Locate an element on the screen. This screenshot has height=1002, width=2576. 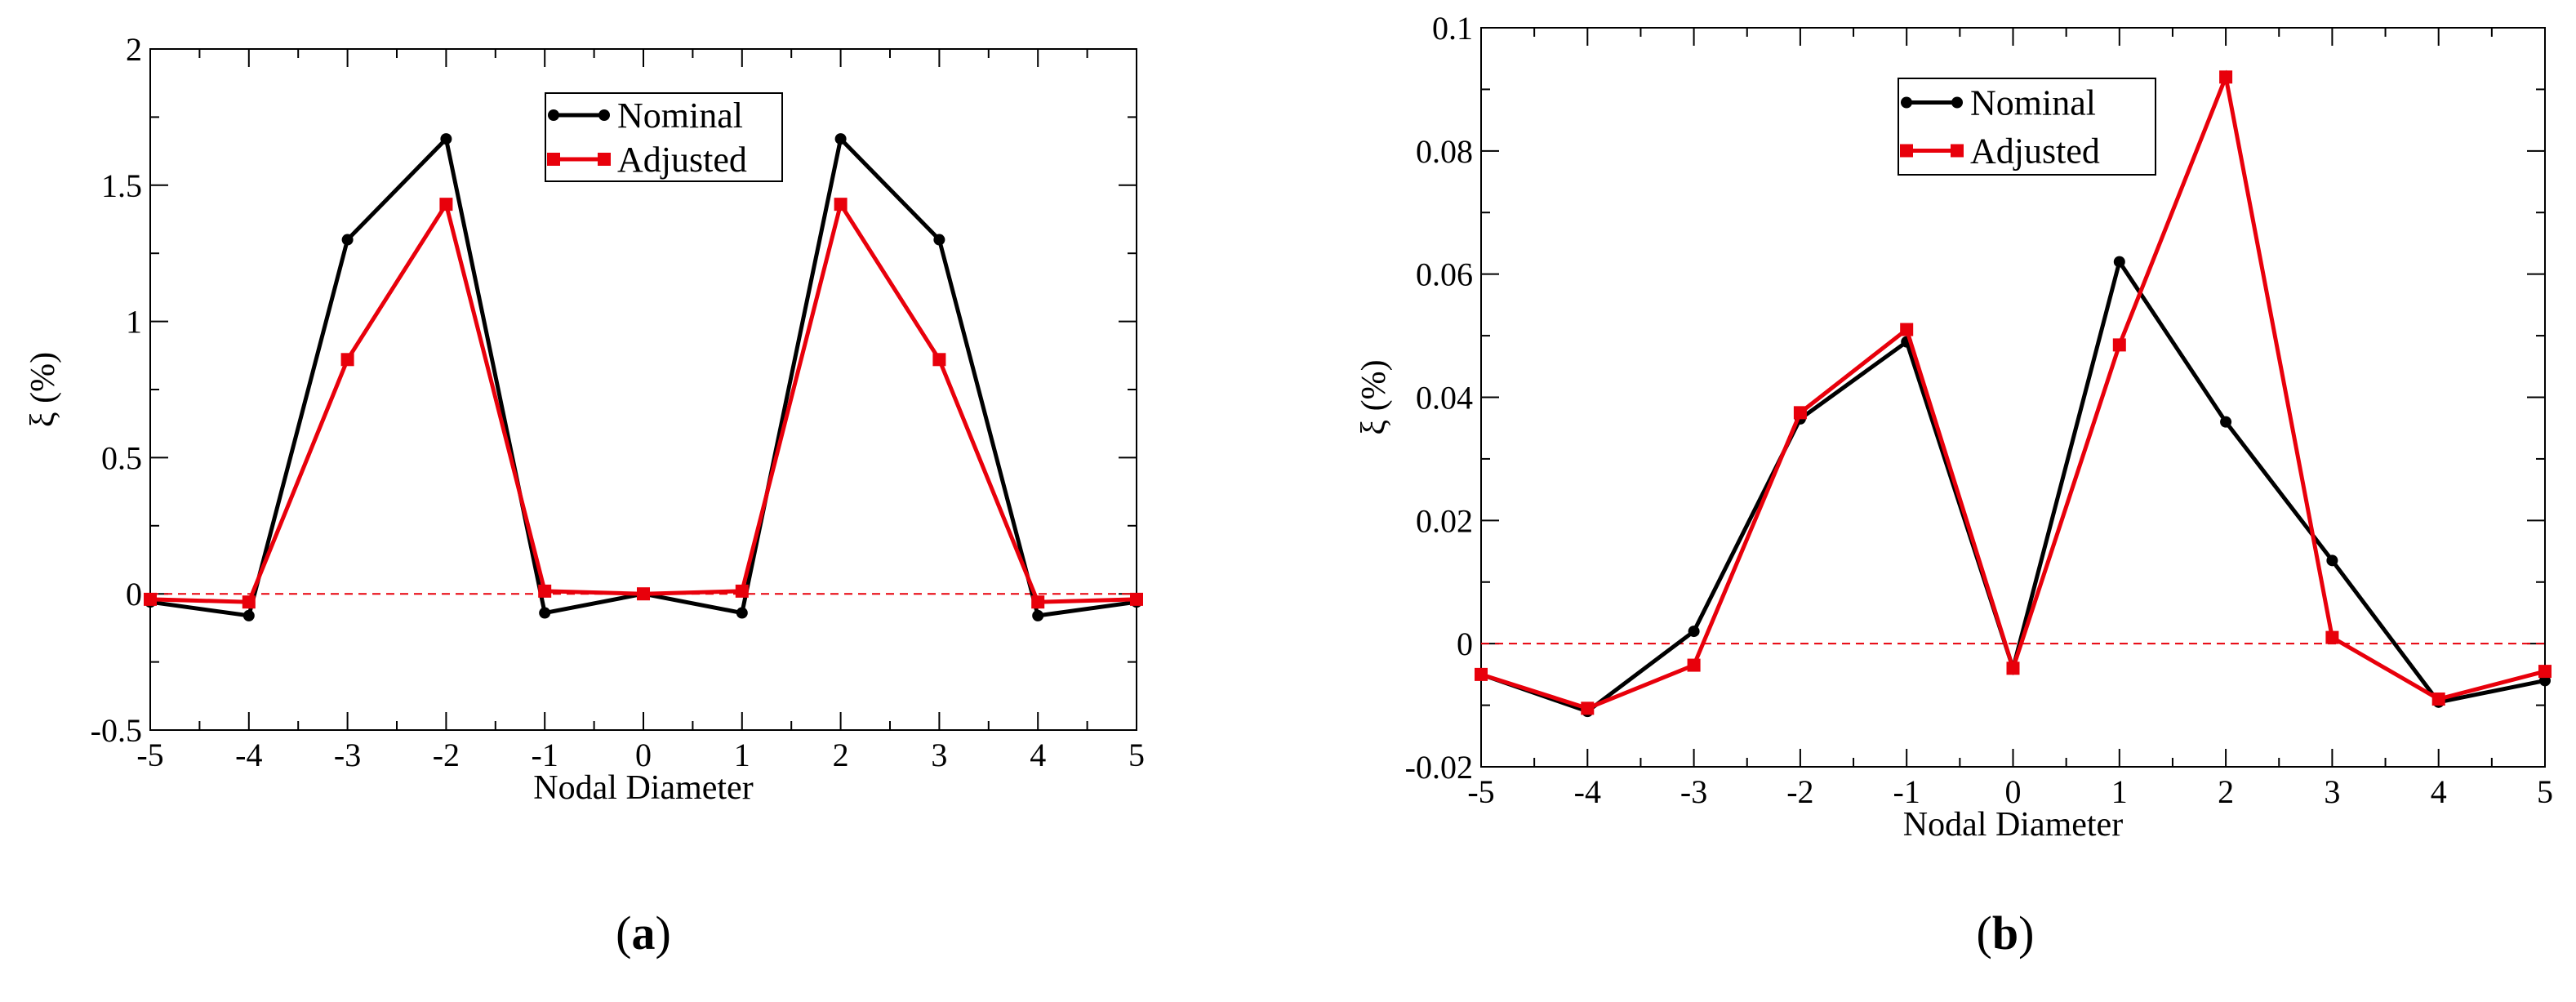
y-tick-label: 2 is located at coordinates (134, 49).